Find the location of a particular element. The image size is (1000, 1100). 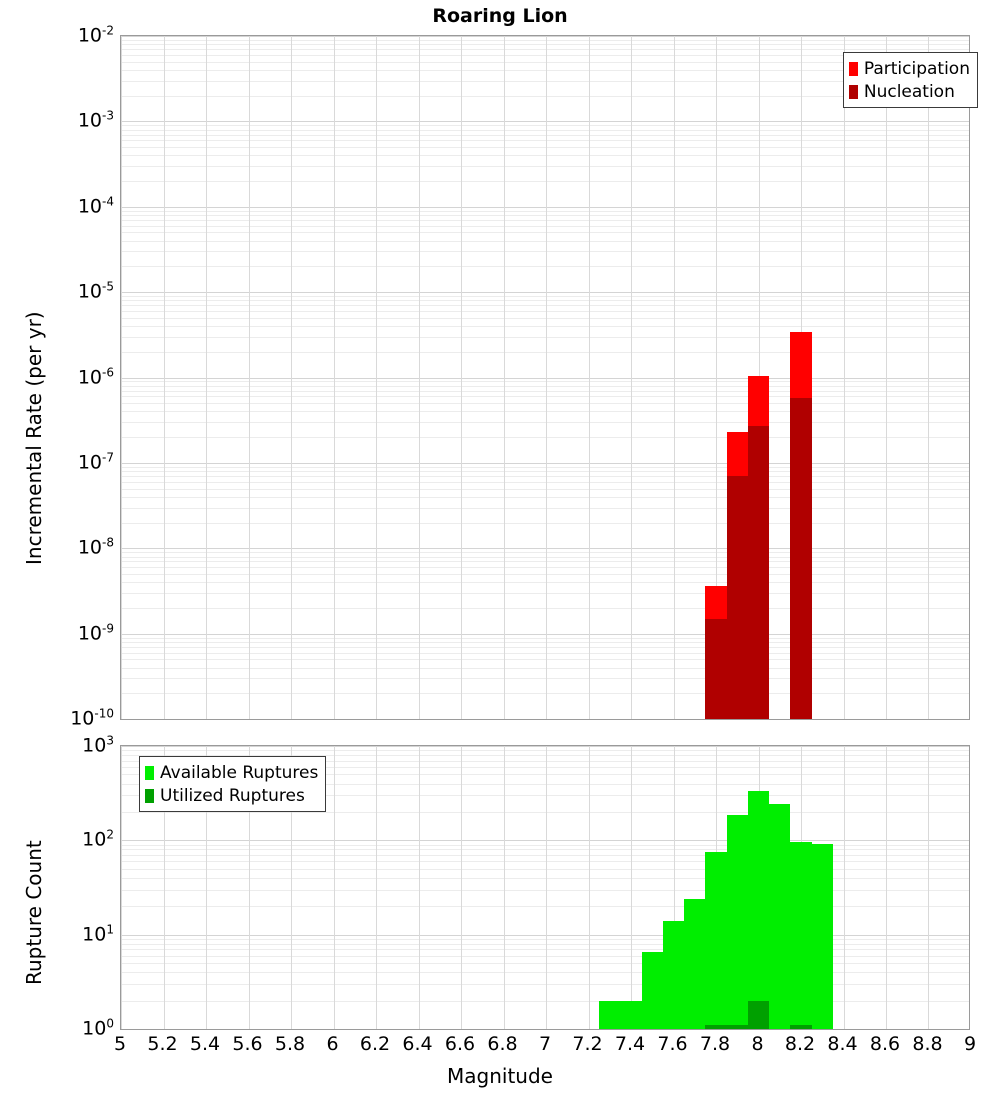

legend-label: Available Ruptures is located at coordinates (239, 772).